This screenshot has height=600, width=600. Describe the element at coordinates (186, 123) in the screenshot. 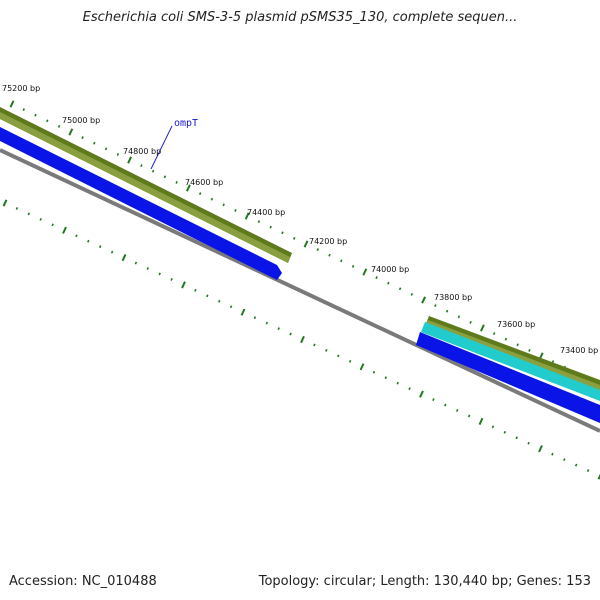

I see `gene-label-ompT: ompT` at that location.